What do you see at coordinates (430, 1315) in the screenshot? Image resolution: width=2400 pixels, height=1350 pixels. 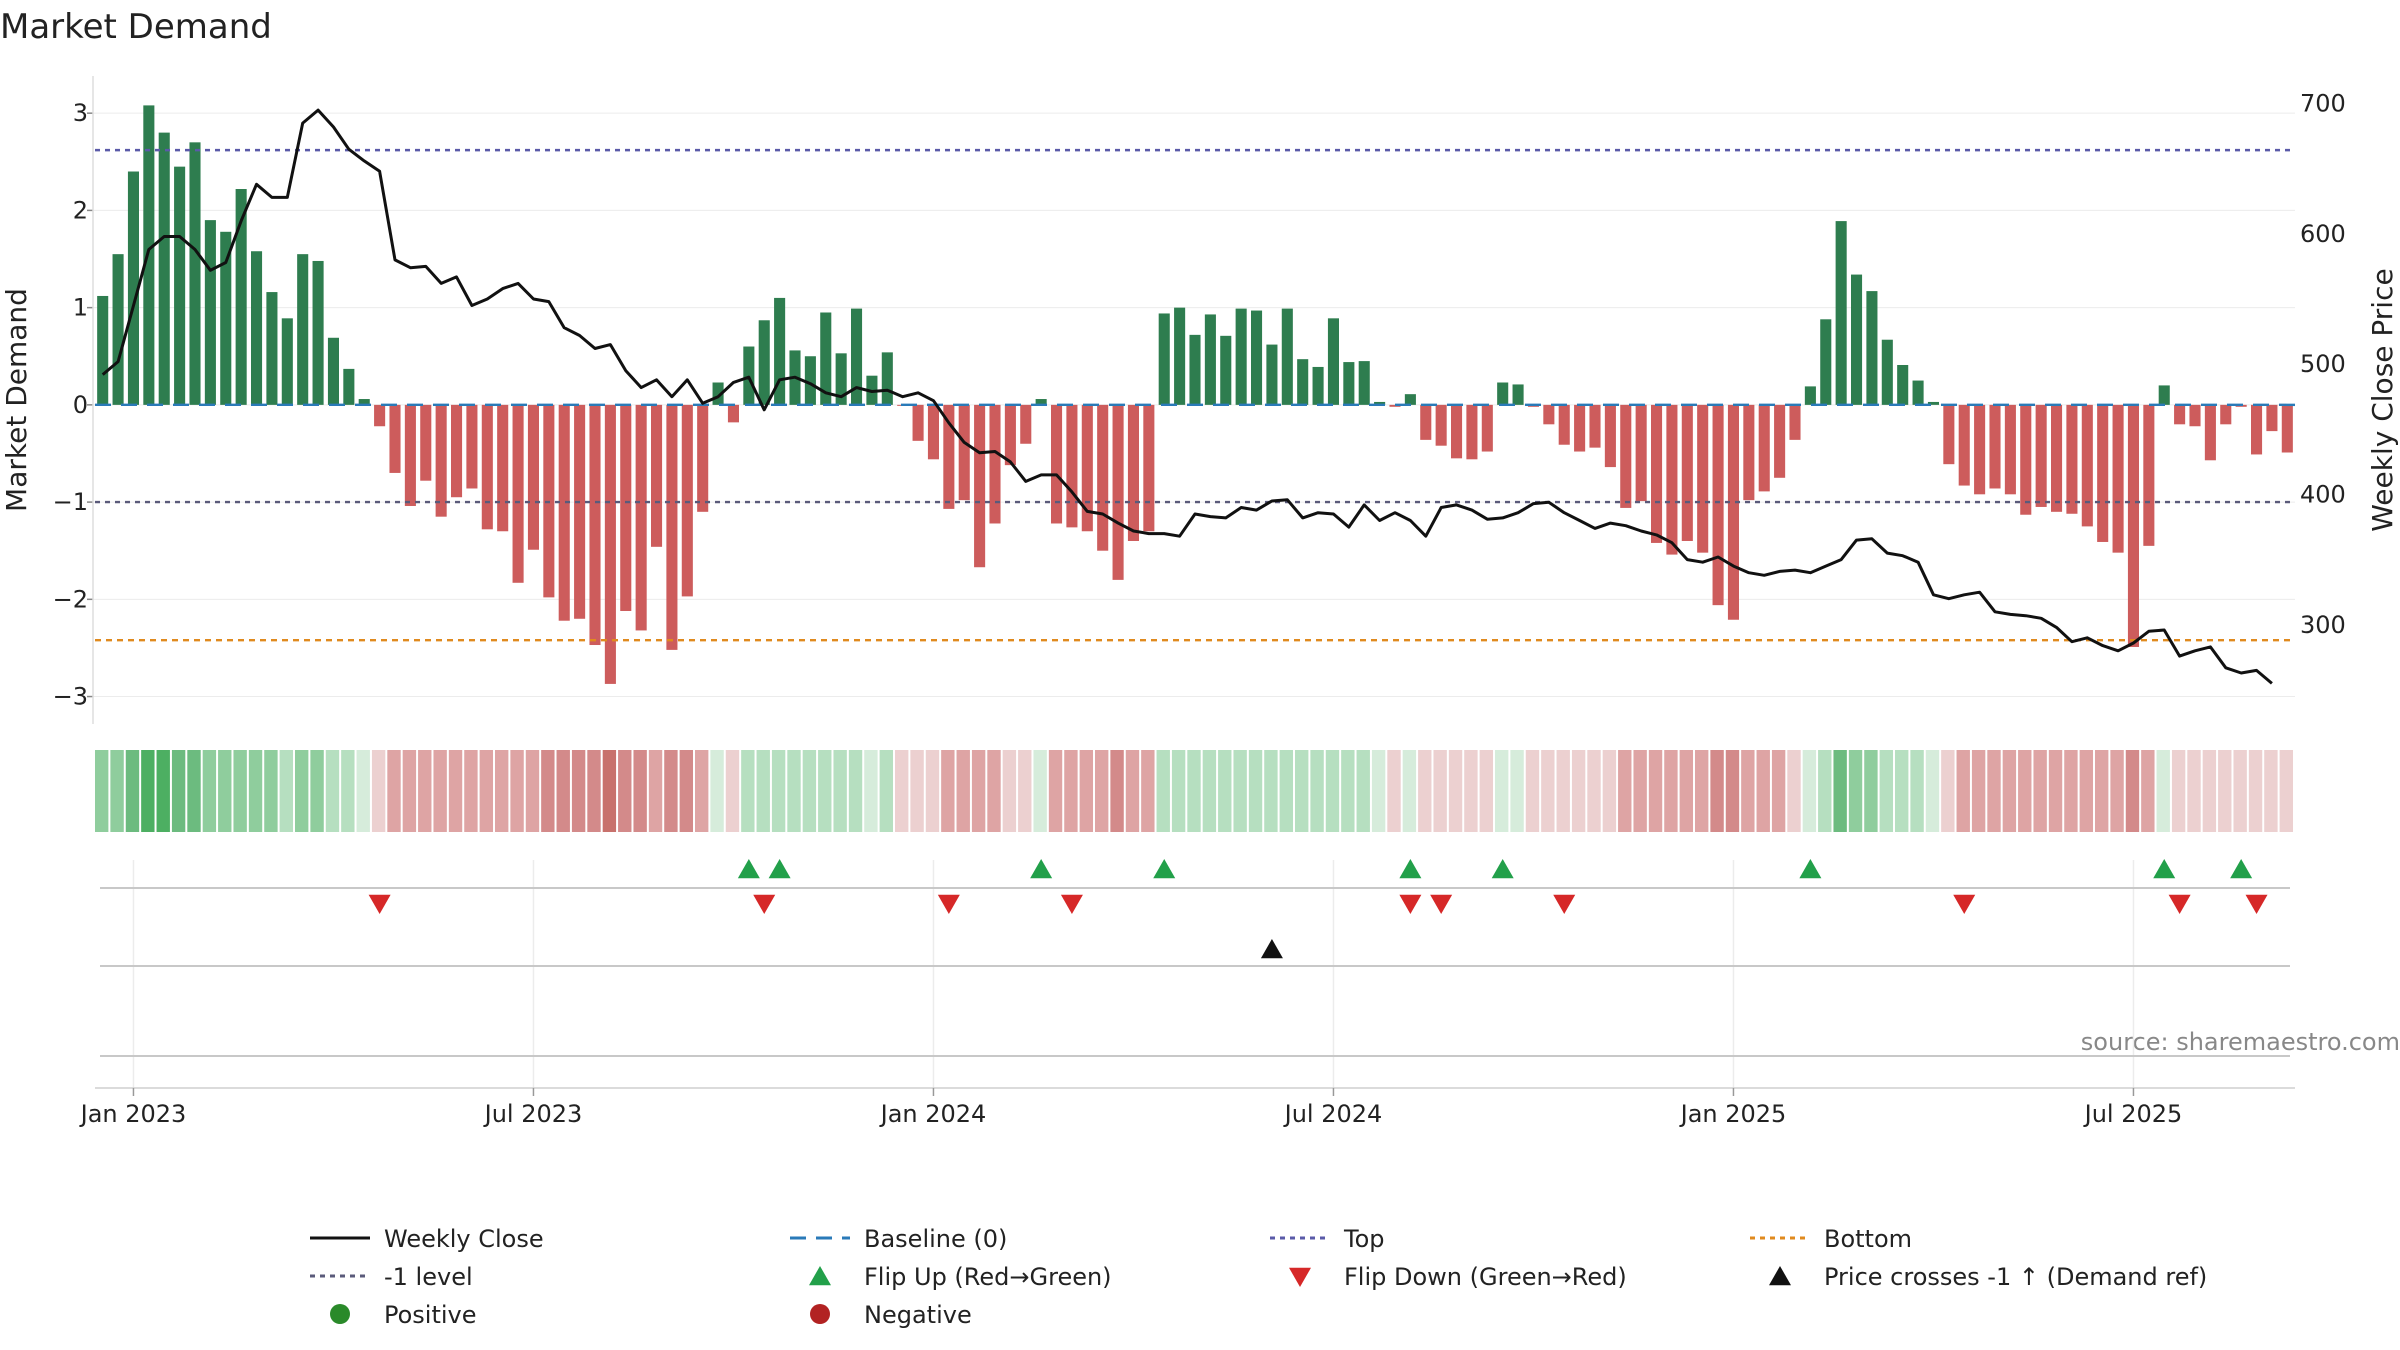 I see `legend-label: Positive` at bounding box center [430, 1315].